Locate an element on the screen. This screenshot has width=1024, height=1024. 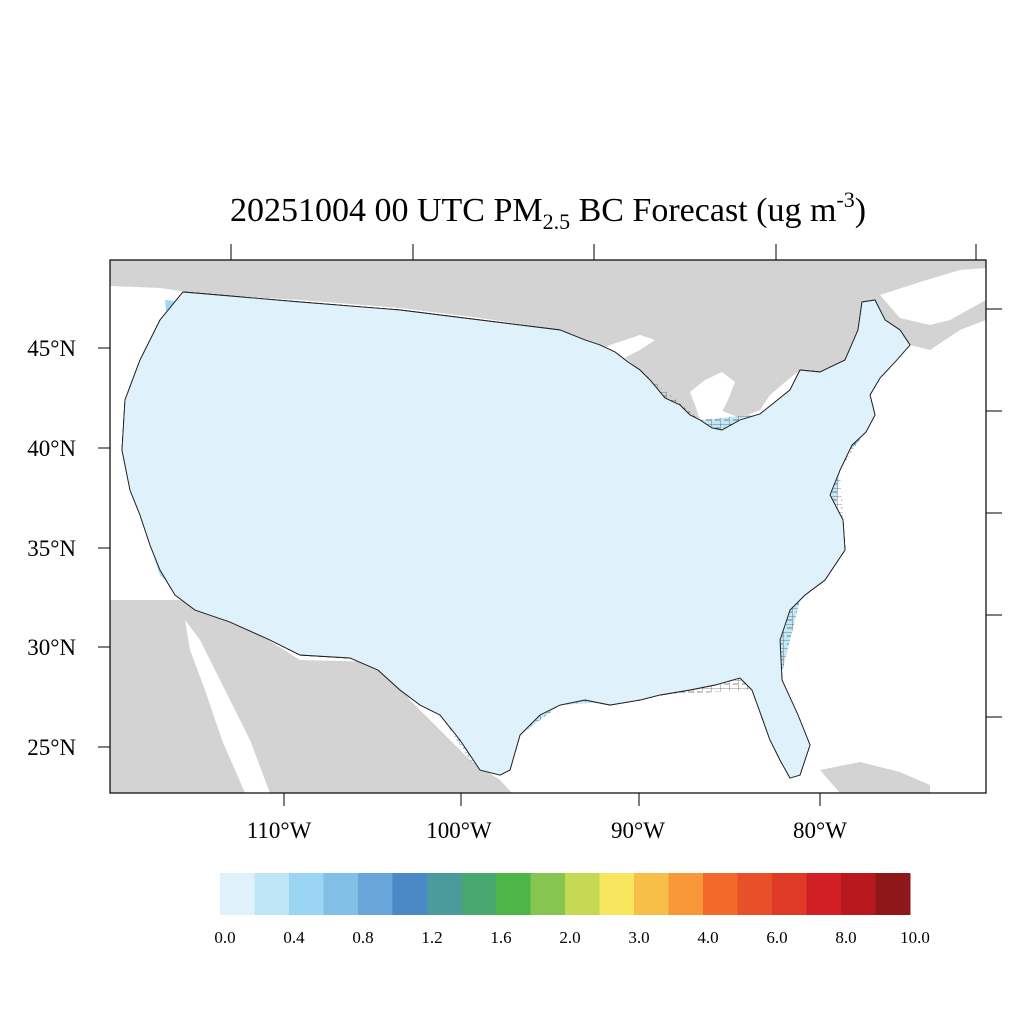
right-ticks is located at coordinates (994, 513).